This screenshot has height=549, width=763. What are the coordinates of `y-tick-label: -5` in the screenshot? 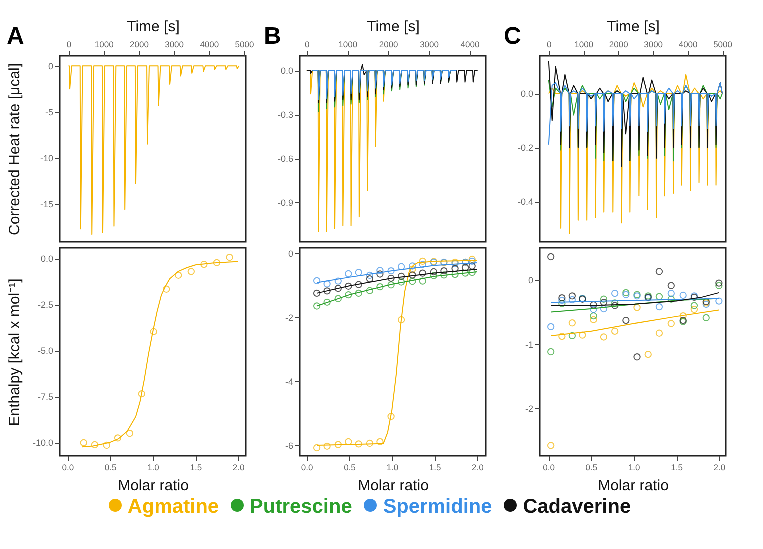 It's located at (49, 113).